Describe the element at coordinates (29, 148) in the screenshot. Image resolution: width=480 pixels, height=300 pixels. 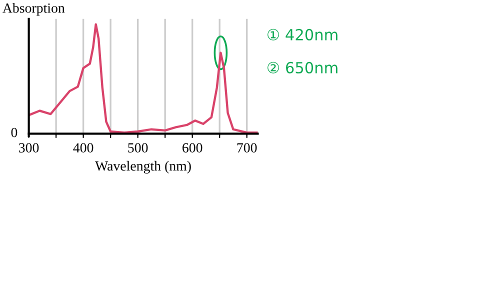
I see `x-tick-label: 300` at that location.